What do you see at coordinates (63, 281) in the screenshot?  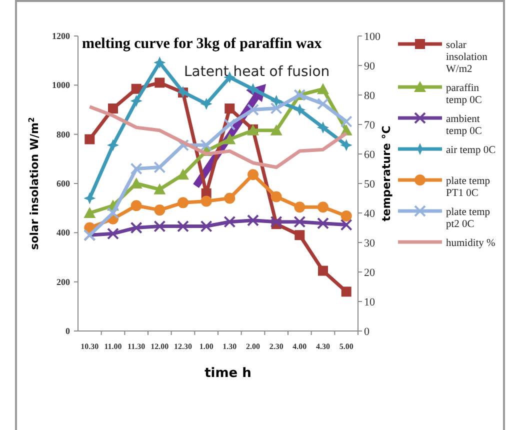 I see `y-tick-label: 200` at bounding box center [63, 281].